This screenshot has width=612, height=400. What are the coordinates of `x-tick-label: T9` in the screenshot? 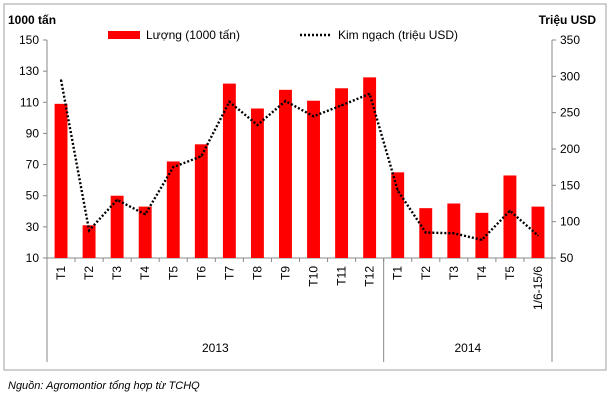 It's located at (285, 273).